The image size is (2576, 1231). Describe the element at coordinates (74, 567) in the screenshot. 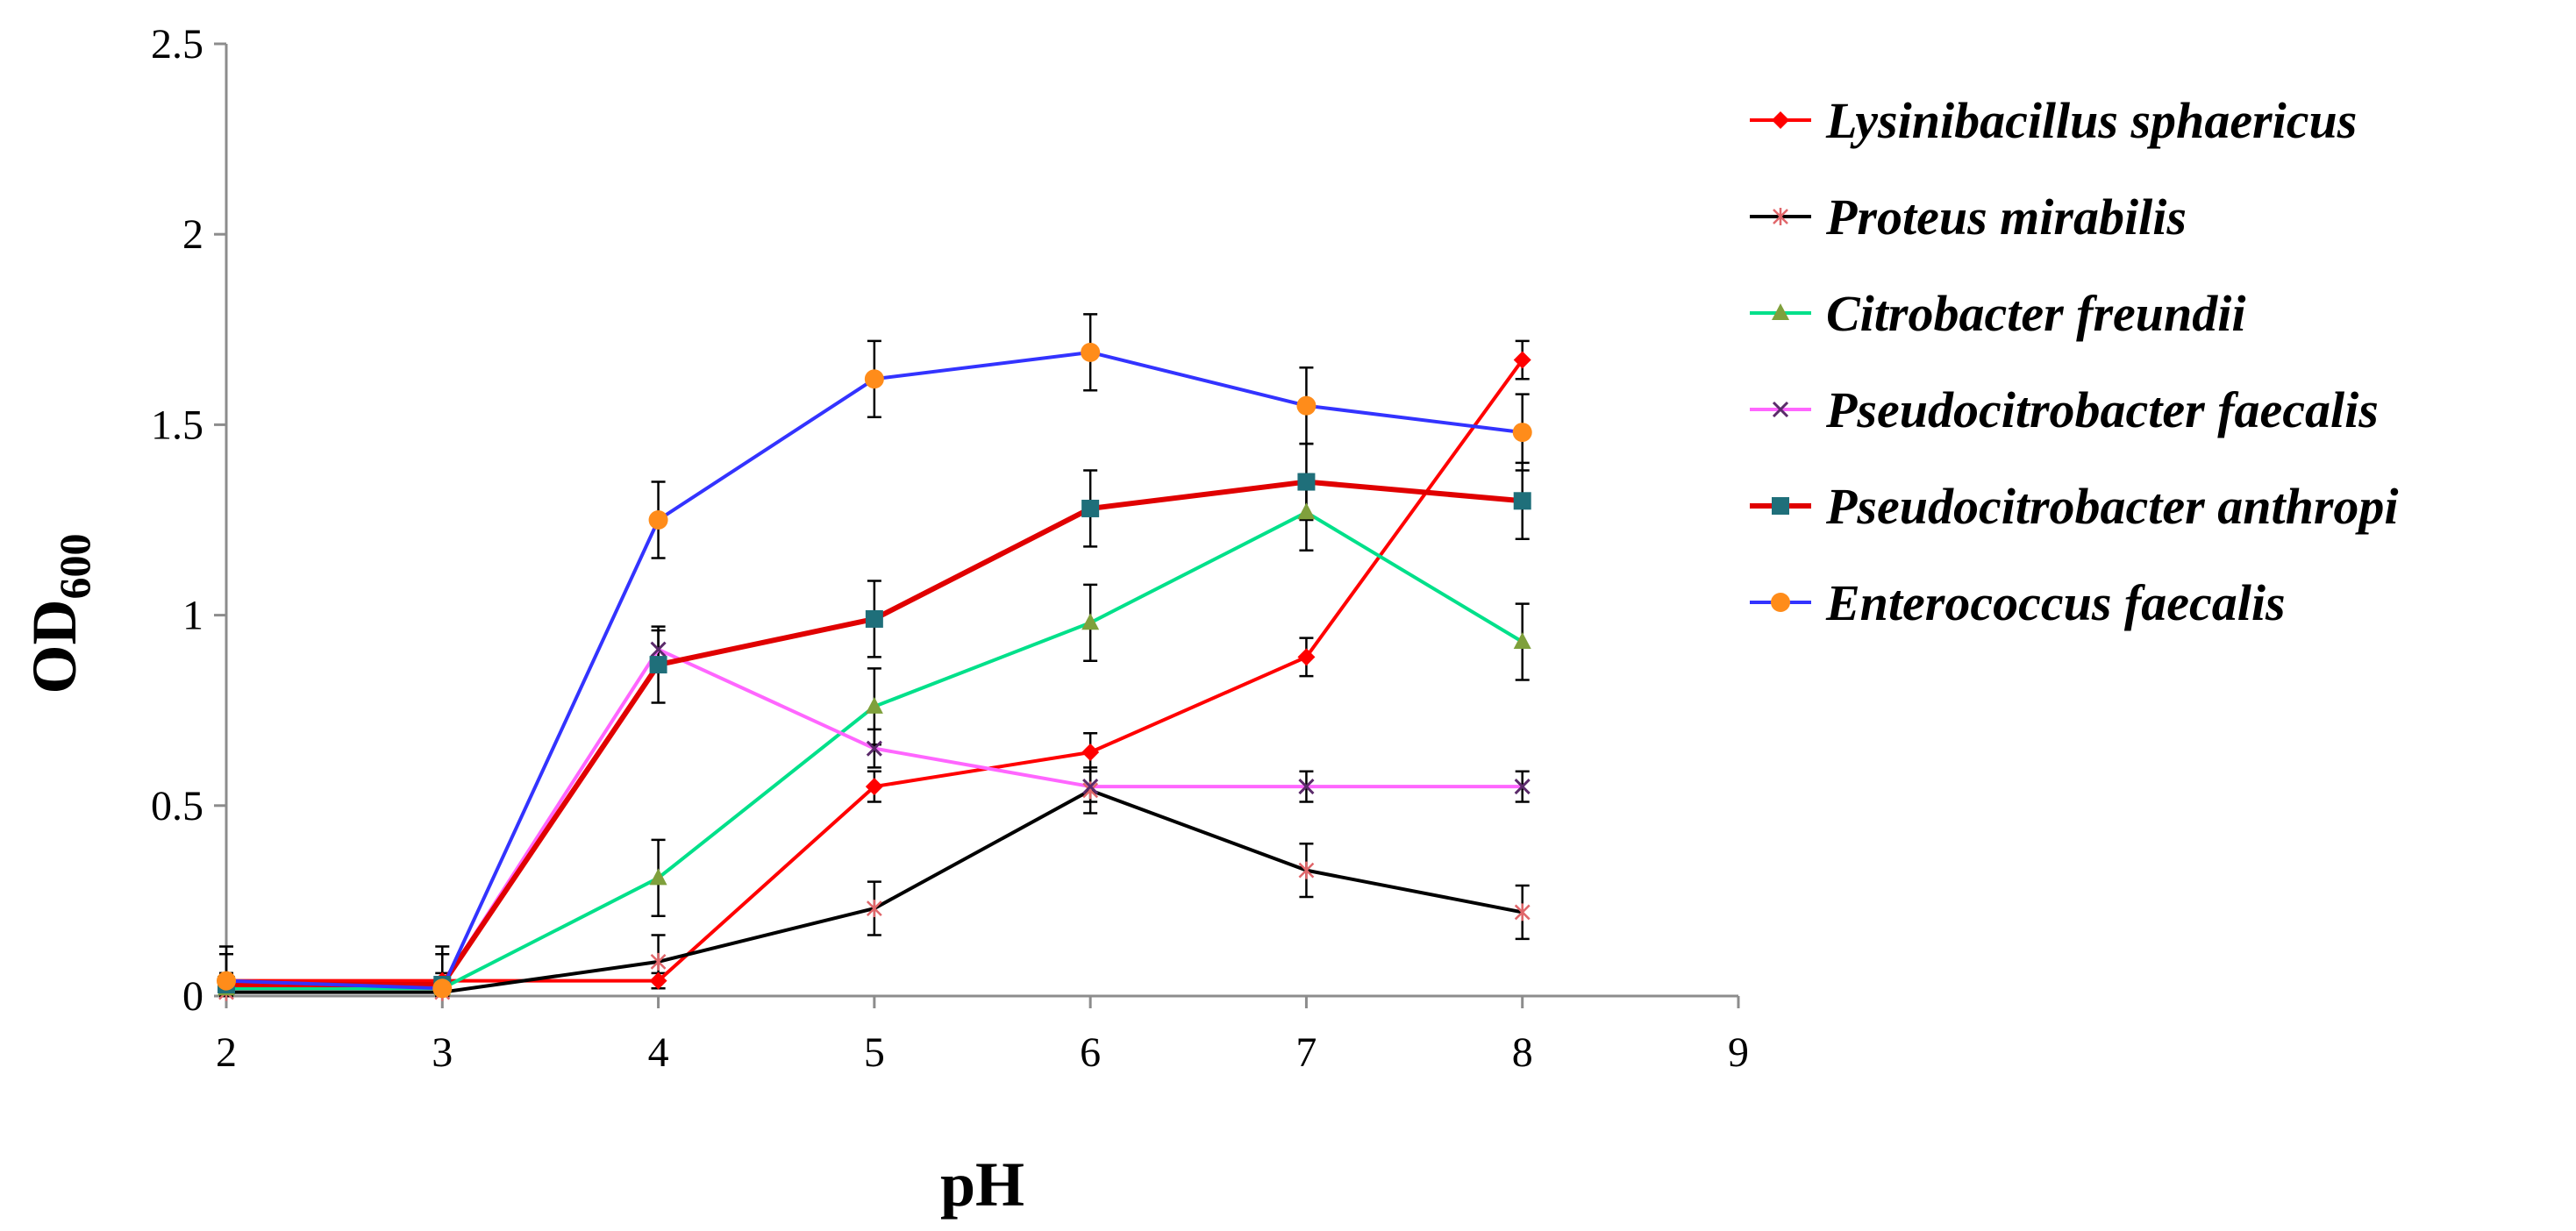

I see `y-axis-title-subscript: 600` at that location.